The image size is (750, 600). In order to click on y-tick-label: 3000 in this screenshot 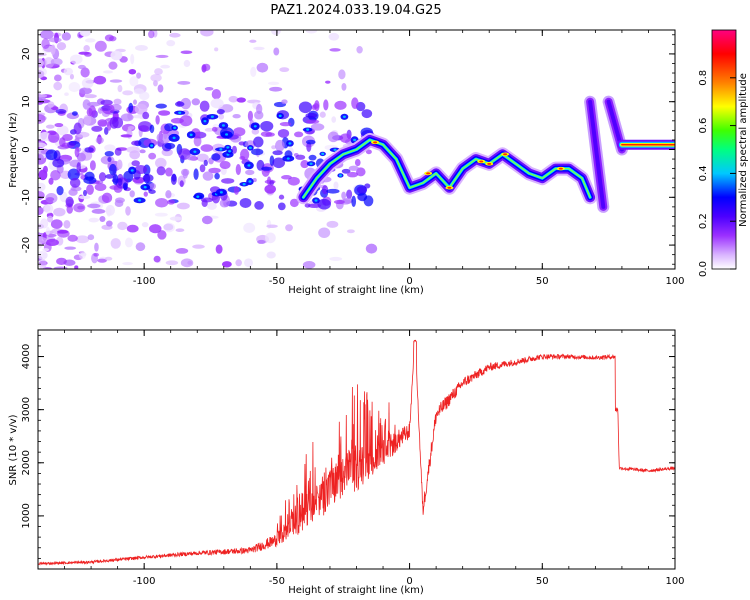, I will do `click(26, 409)`.